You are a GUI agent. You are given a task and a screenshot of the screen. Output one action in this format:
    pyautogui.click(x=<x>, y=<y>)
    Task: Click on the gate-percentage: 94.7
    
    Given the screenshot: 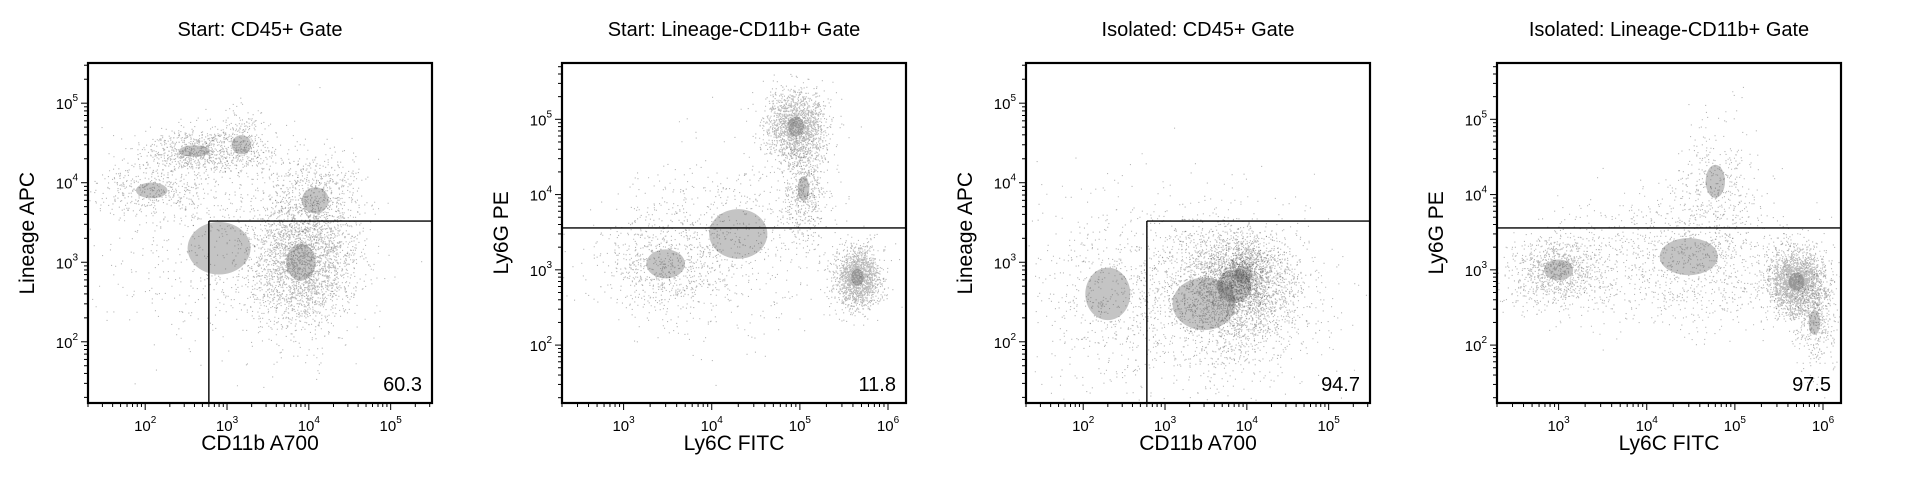 What is the action you would take?
    pyautogui.click(x=1340, y=385)
    